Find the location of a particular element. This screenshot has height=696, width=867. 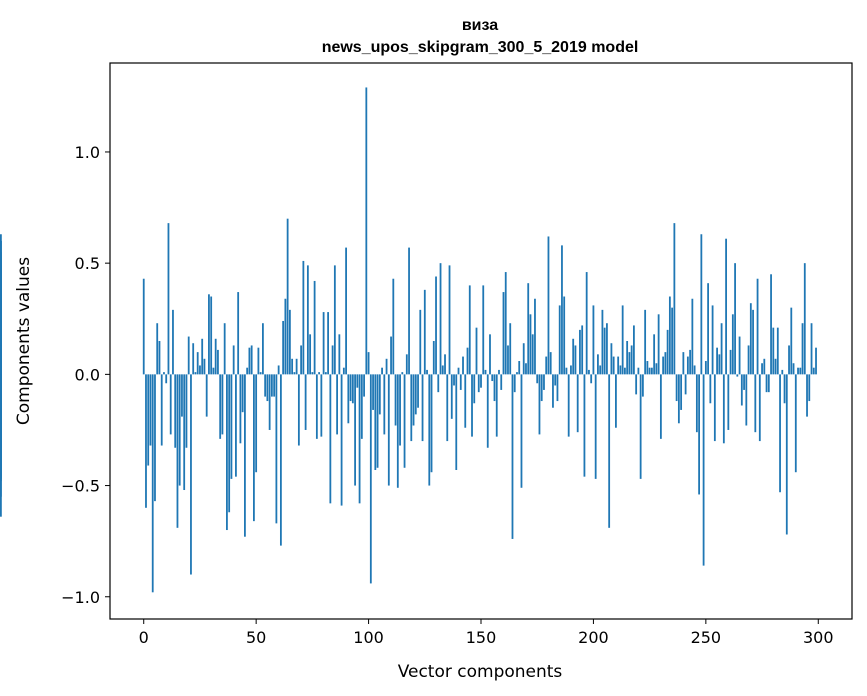

x-tick-label: 150 is located at coordinates (481, 637).